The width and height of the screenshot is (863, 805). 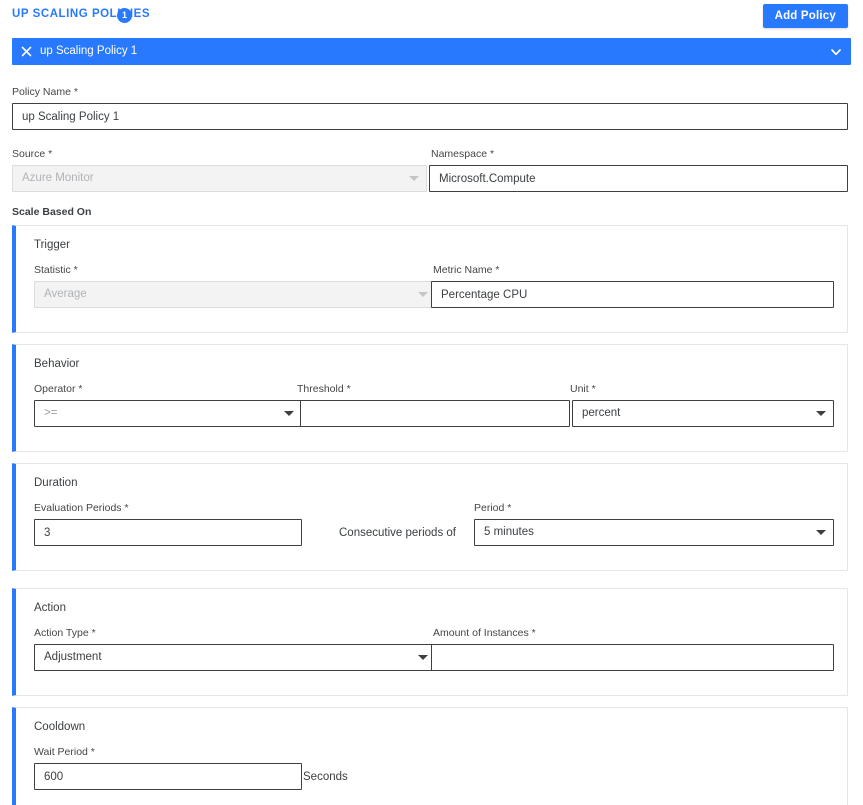 What do you see at coordinates (51, 413) in the screenshot?
I see `operator-select-value: >=` at bounding box center [51, 413].